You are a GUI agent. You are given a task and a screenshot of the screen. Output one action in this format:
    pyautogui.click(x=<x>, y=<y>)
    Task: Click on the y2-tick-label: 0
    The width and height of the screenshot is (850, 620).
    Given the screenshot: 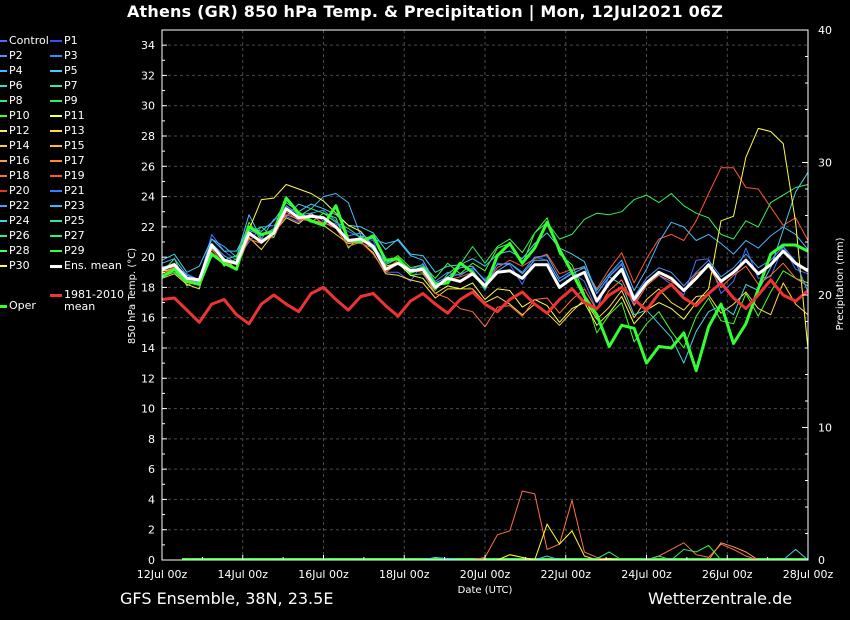 What is the action you would take?
    pyautogui.click(x=821, y=560)
    